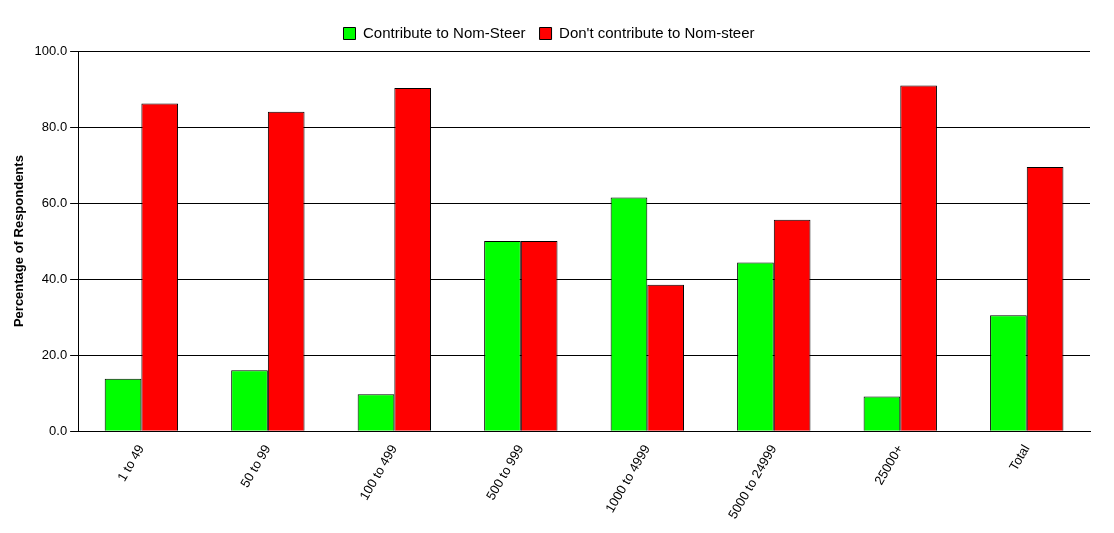 This screenshot has width=1114, height=533. What do you see at coordinates (131, 462) in the screenshot?
I see `x-tick-label: 1 to 49` at bounding box center [131, 462].